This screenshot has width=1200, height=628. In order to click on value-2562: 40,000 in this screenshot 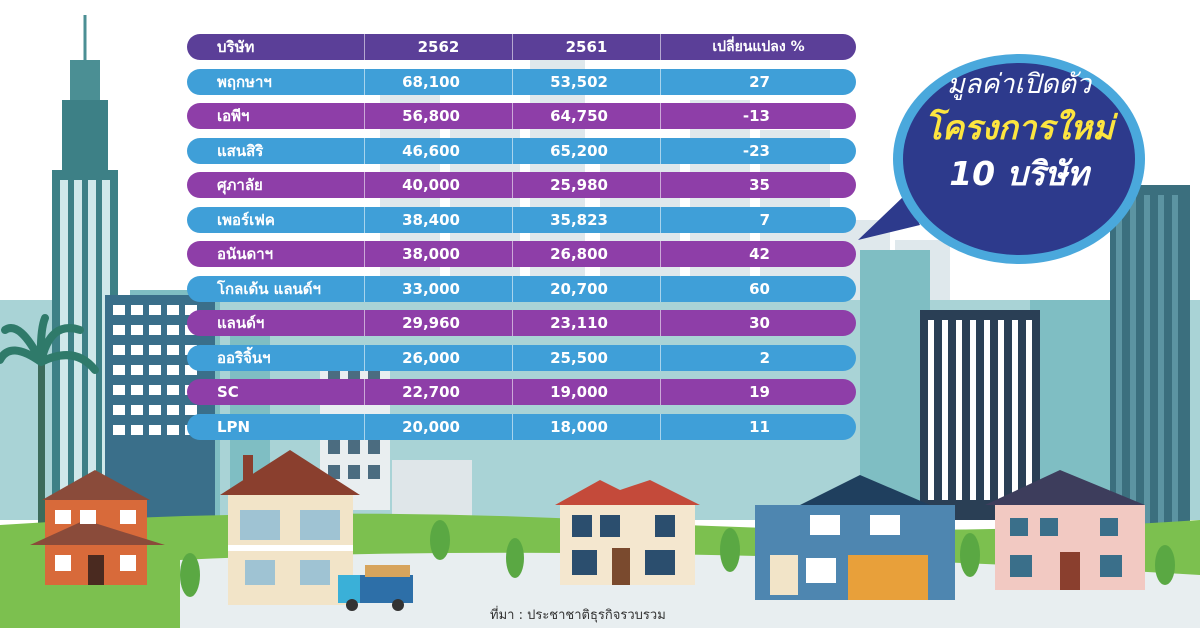, I will do `click(439, 185)`.